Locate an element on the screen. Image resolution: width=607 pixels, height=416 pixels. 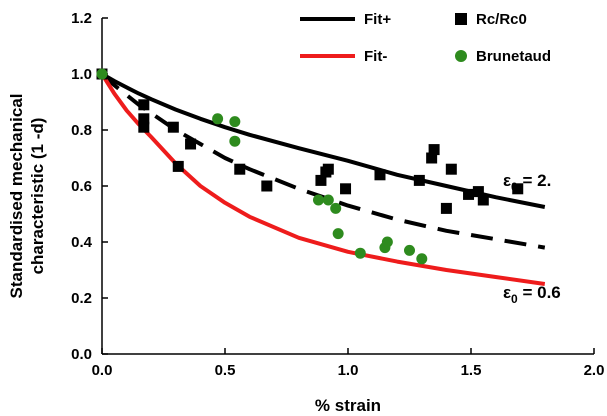
y-tick-label: 1.2 is located at coordinates (81, 18).